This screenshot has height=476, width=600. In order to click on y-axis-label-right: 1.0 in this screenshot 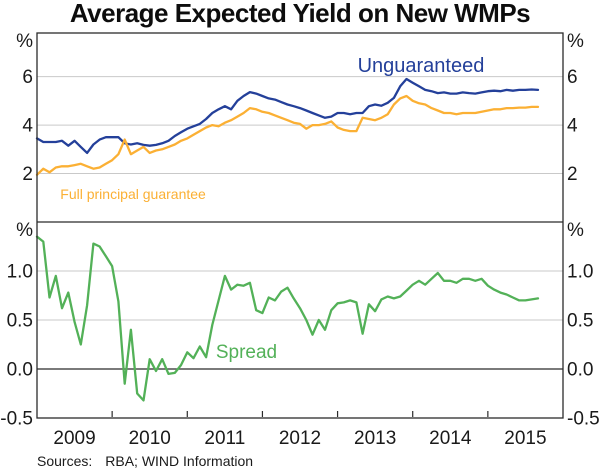, I will do `click(580, 272)`.